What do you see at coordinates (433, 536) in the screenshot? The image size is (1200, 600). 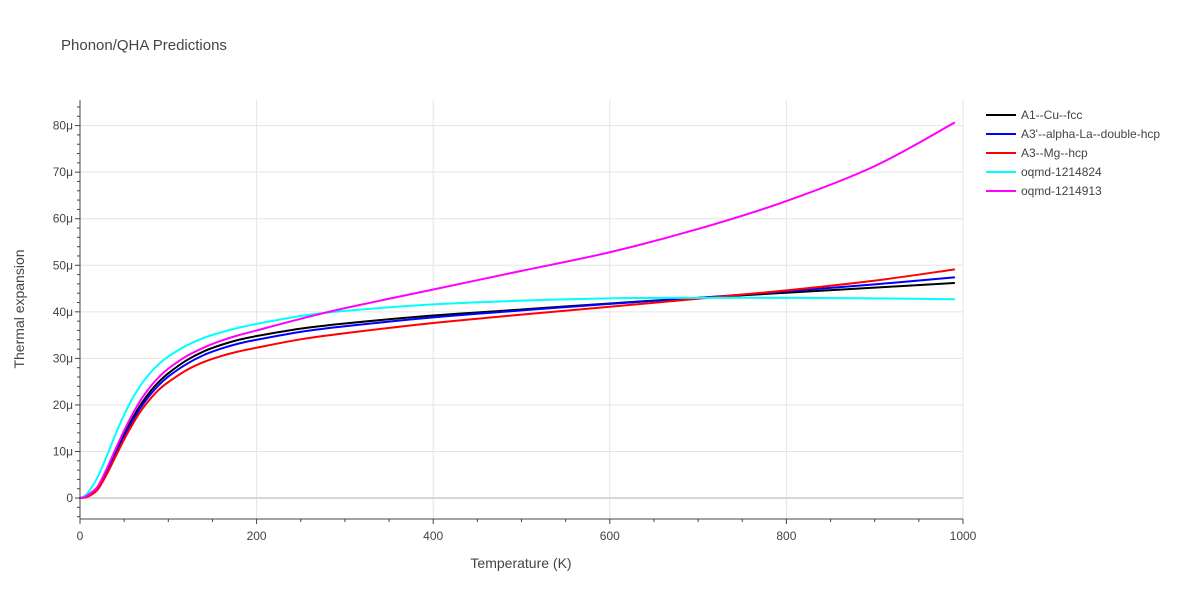 I see `x-tick-label: 400` at bounding box center [433, 536].